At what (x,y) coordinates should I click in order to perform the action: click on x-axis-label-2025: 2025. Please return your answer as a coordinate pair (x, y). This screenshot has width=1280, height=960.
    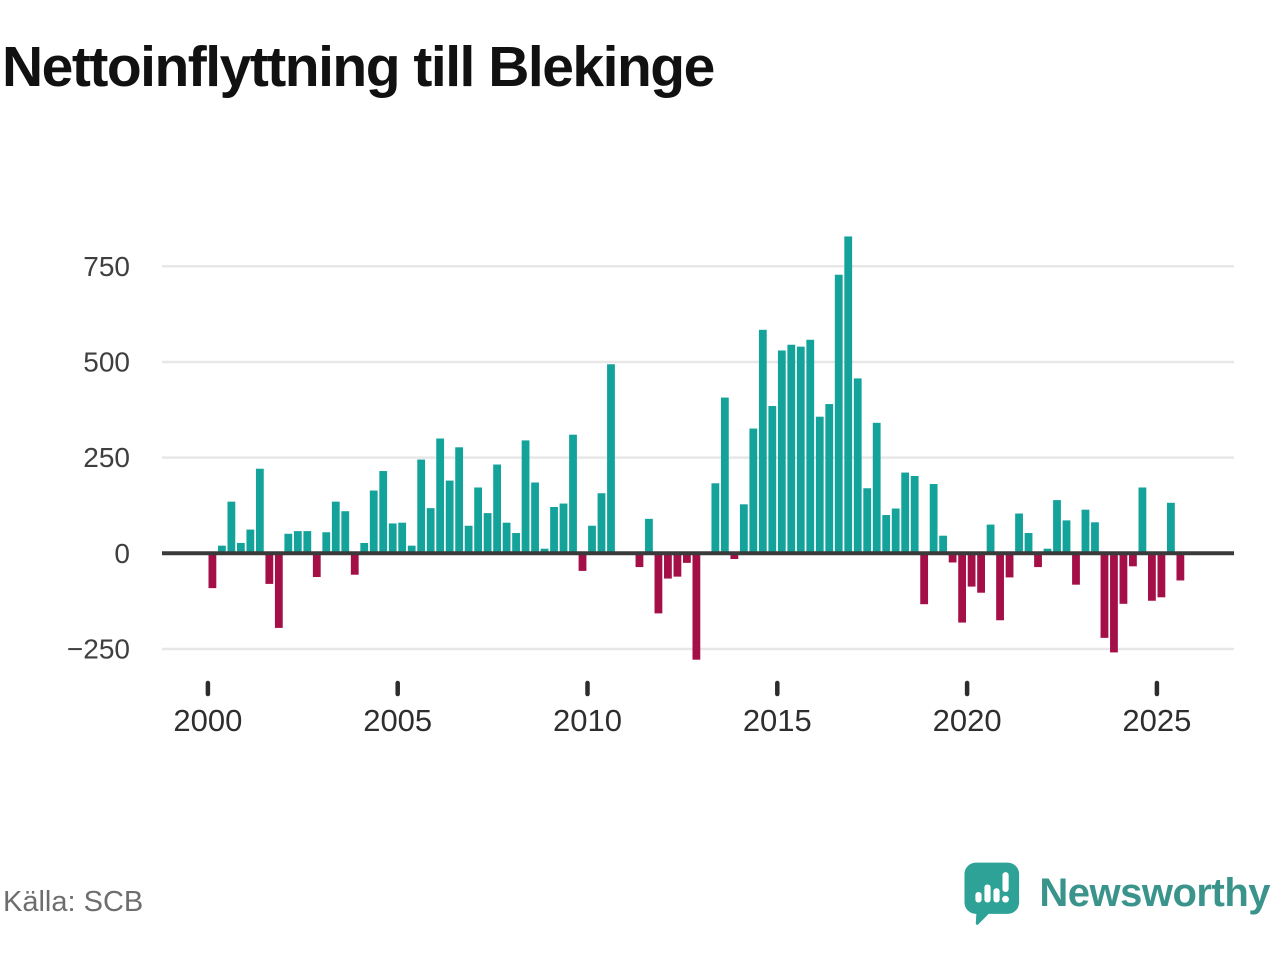
    Looking at the image, I should click on (1156, 720).